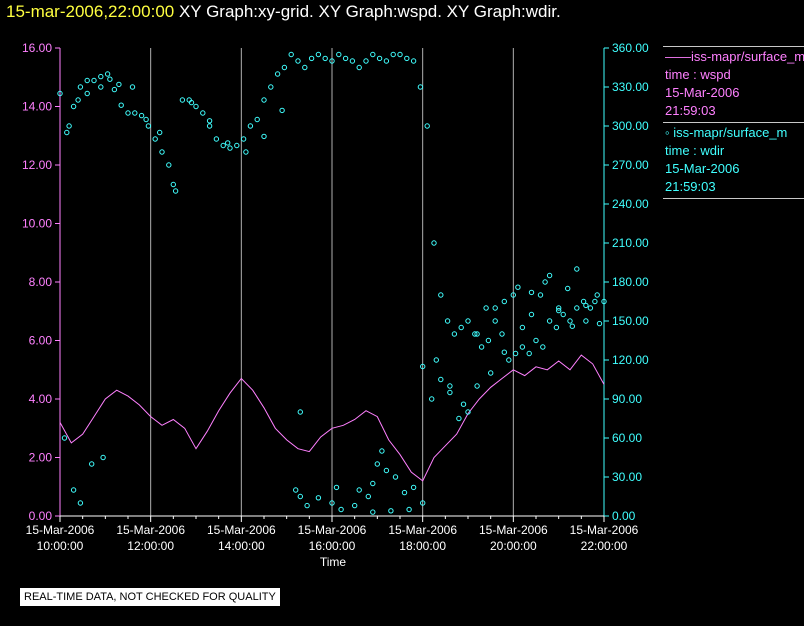  I want to click on x-axis-title: Time, so click(333, 562).